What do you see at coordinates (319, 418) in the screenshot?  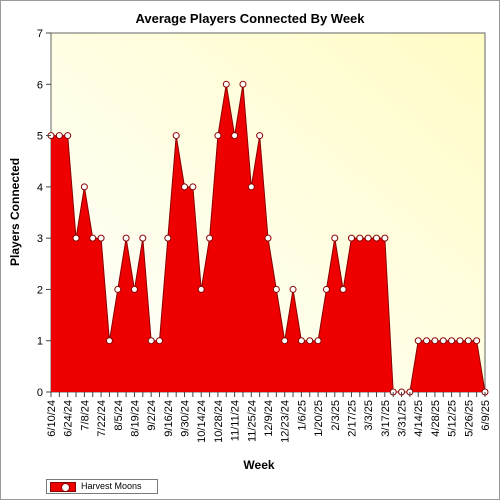 I see `x-tick-label: 1/20/25` at bounding box center [319, 418].